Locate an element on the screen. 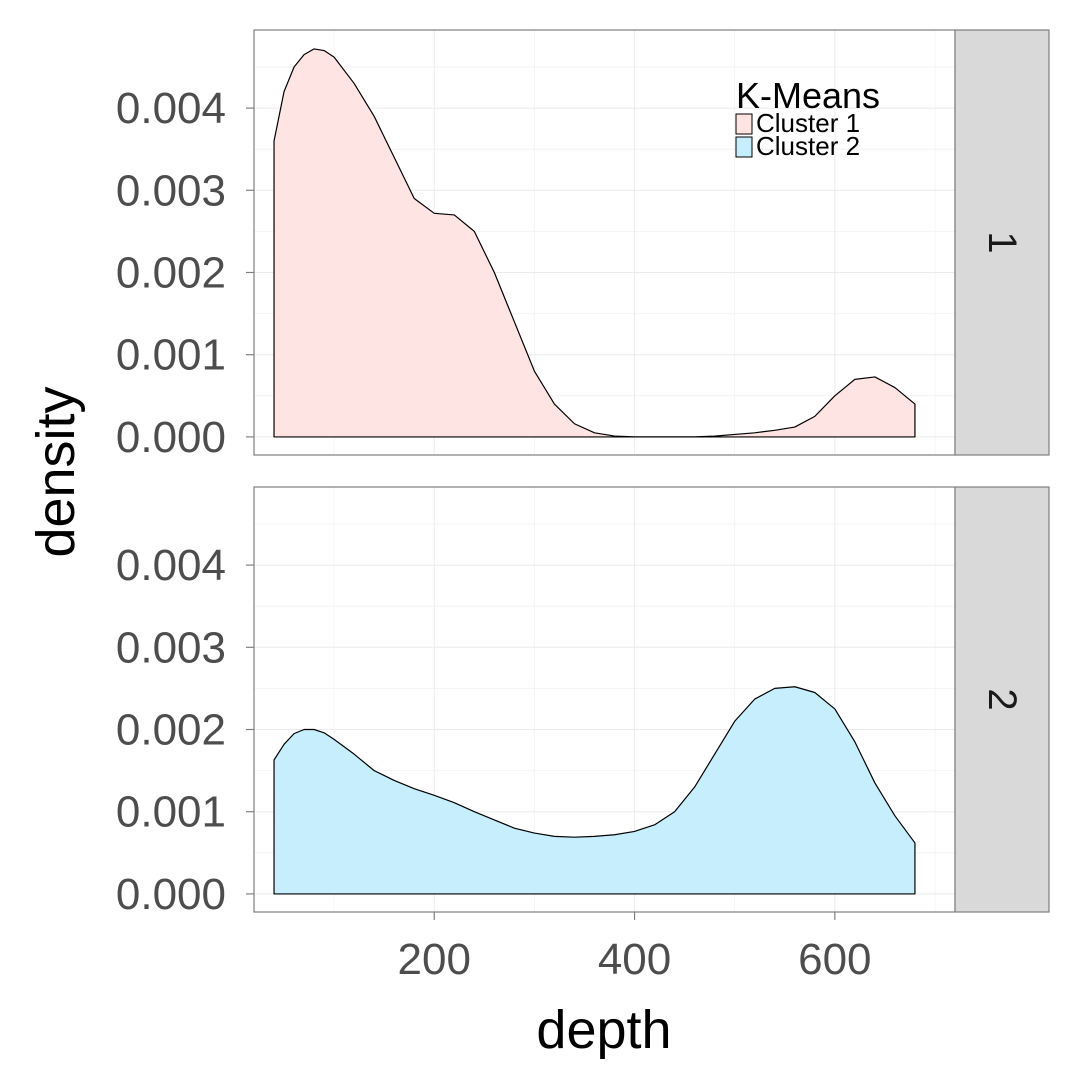  legend: K-Means Cluster 1 Cluster 2 is located at coordinates (807, 118).